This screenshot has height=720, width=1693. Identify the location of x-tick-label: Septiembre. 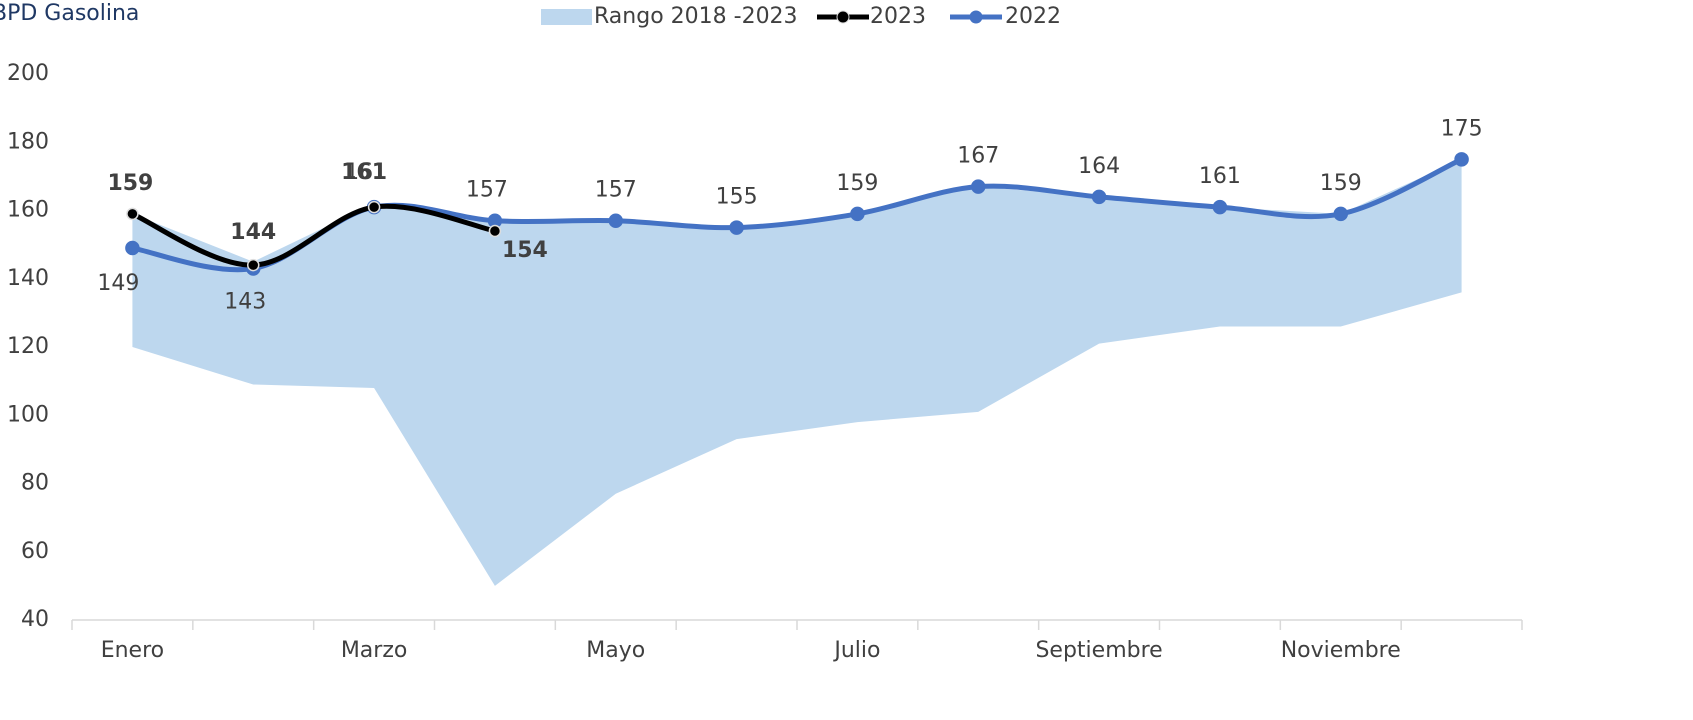
(1098, 650).